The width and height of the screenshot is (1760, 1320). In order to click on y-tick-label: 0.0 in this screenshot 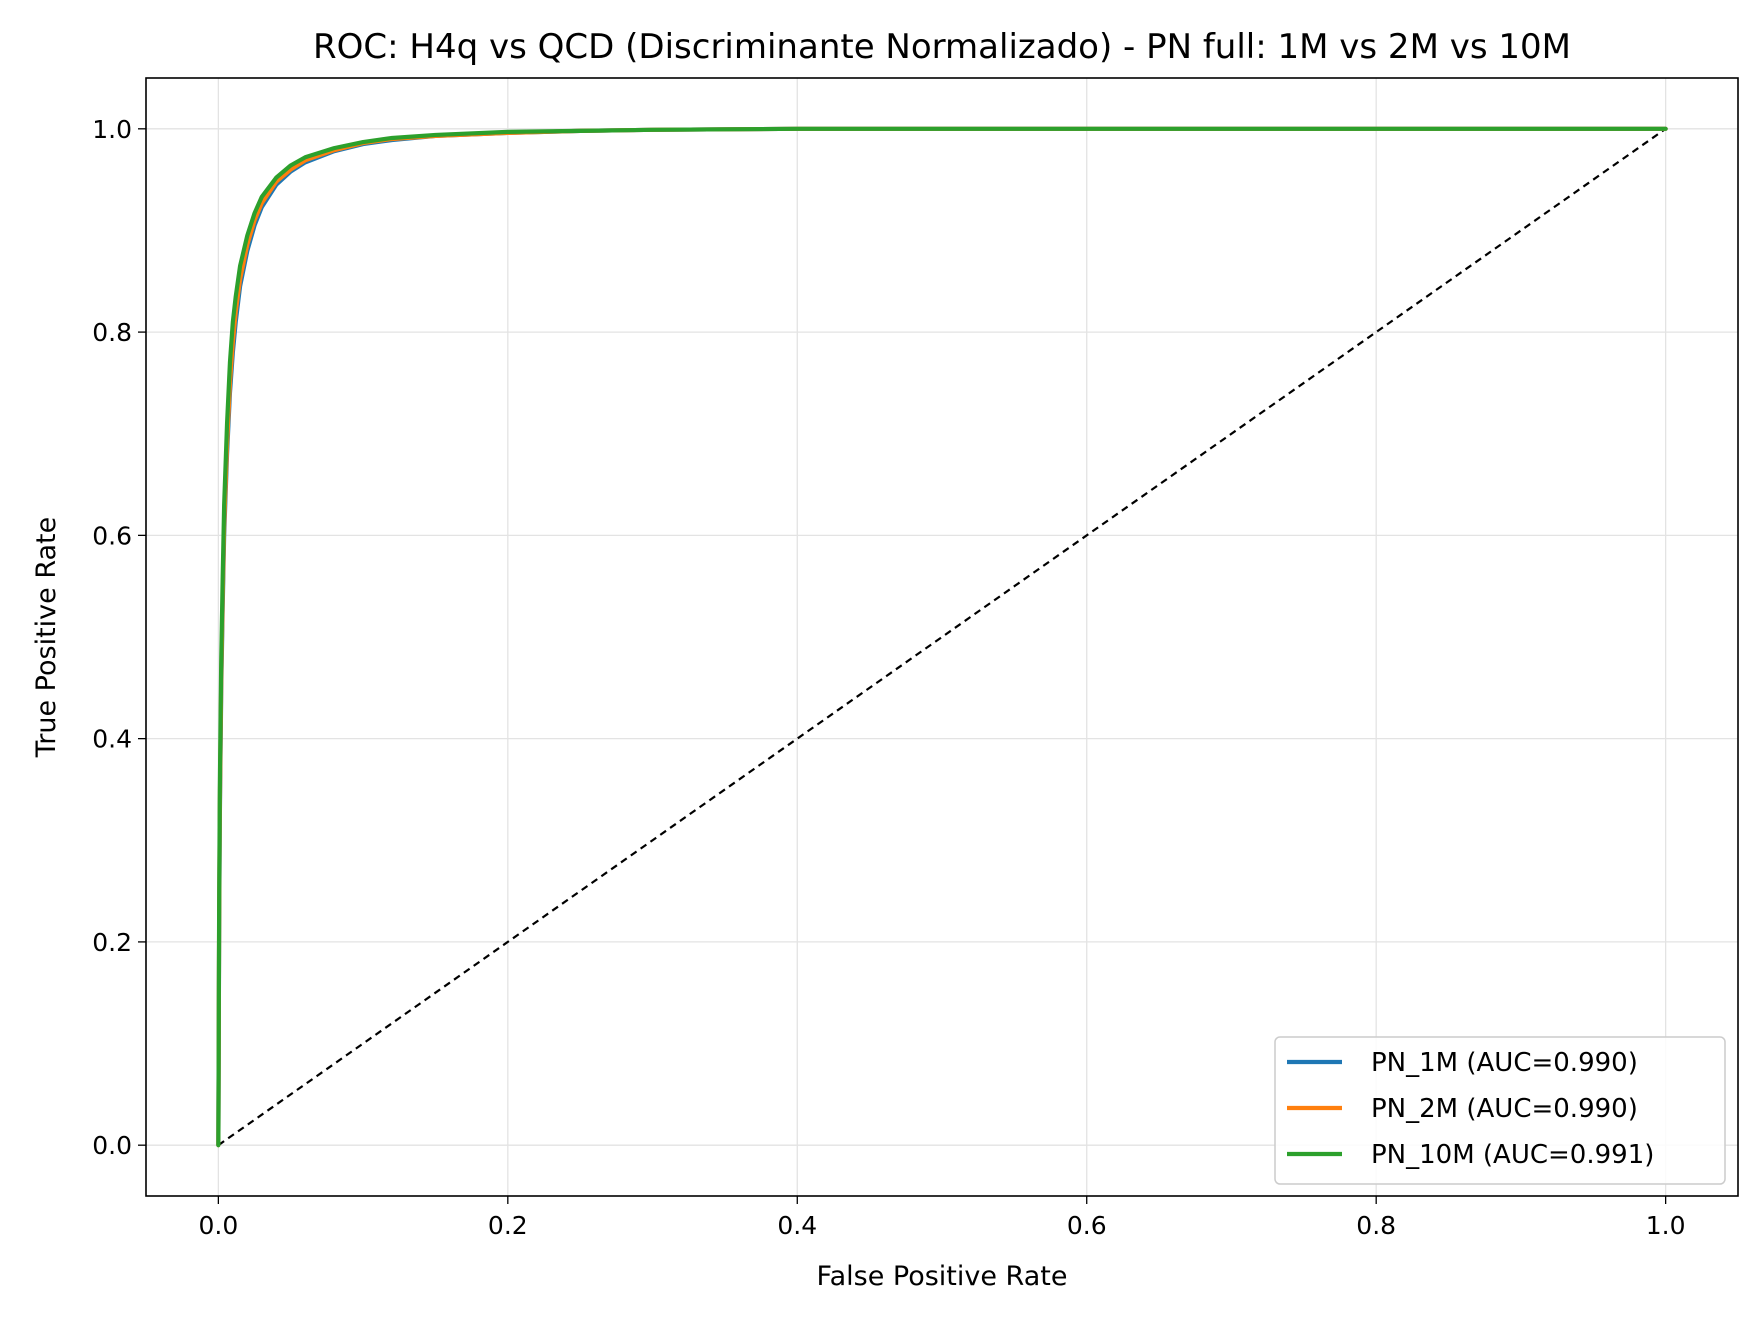, I will do `click(112, 1145)`.